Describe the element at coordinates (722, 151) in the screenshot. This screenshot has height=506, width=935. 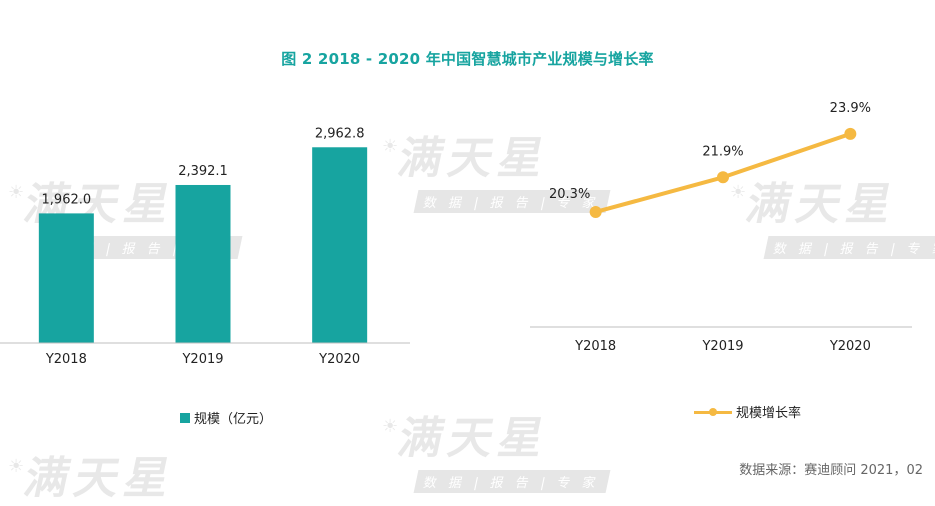
I see `line-value-label: 21.9%` at that location.